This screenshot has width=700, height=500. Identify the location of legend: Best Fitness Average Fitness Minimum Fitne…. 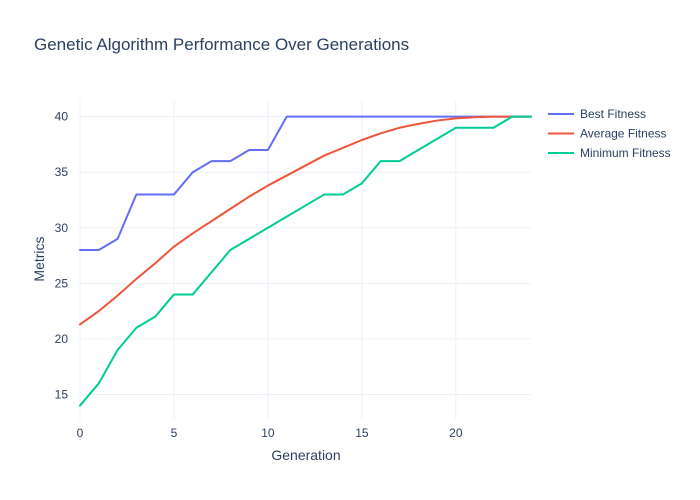
(609, 133).